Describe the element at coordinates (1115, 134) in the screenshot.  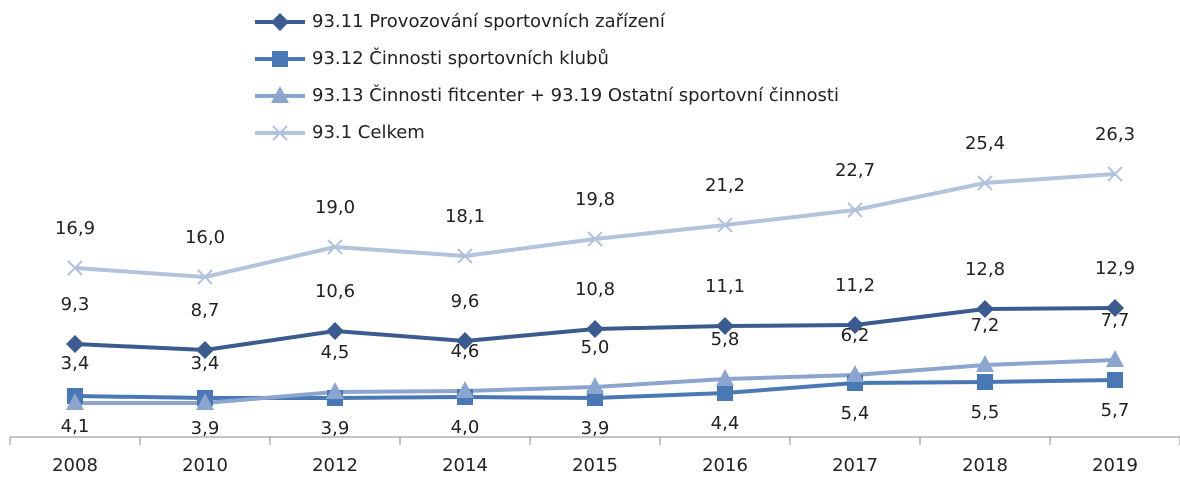
I see `data-label: 26,3` at that location.